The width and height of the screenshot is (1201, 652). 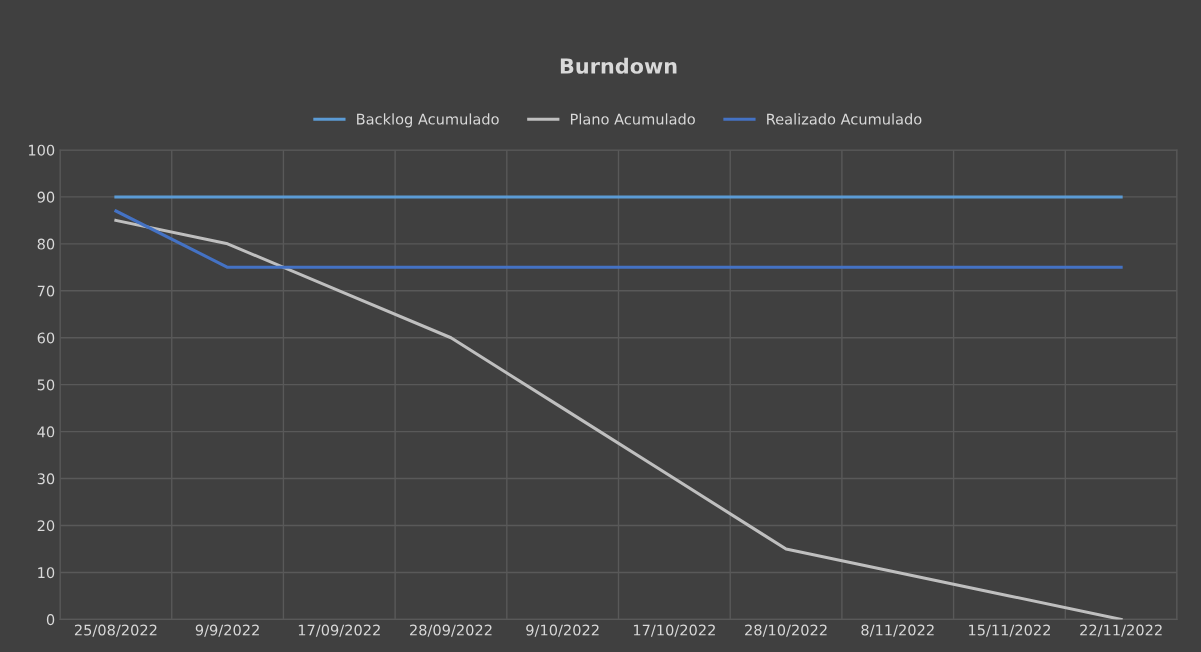 I want to click on y-tick-label: 100, so click(x=41, y=150).